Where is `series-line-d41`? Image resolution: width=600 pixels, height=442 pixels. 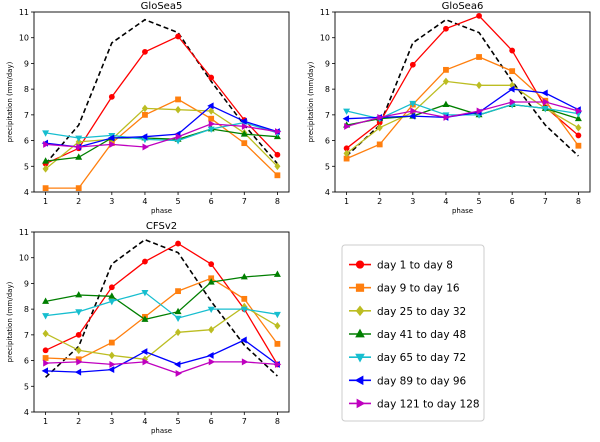 series-line-d41 is located at coordinates (161, 297).